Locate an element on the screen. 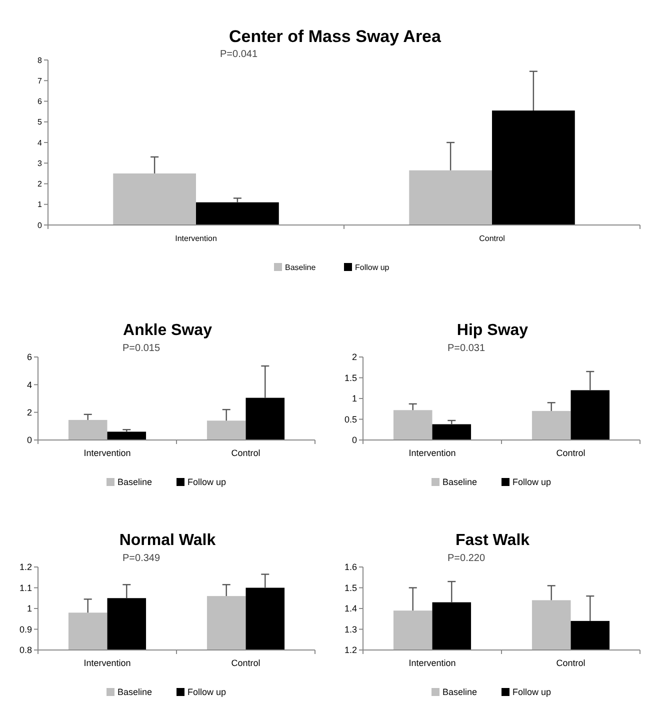 This screenshot has width=654, height=715. chart-title: Fast Walk is located at coordinates (492, 540).